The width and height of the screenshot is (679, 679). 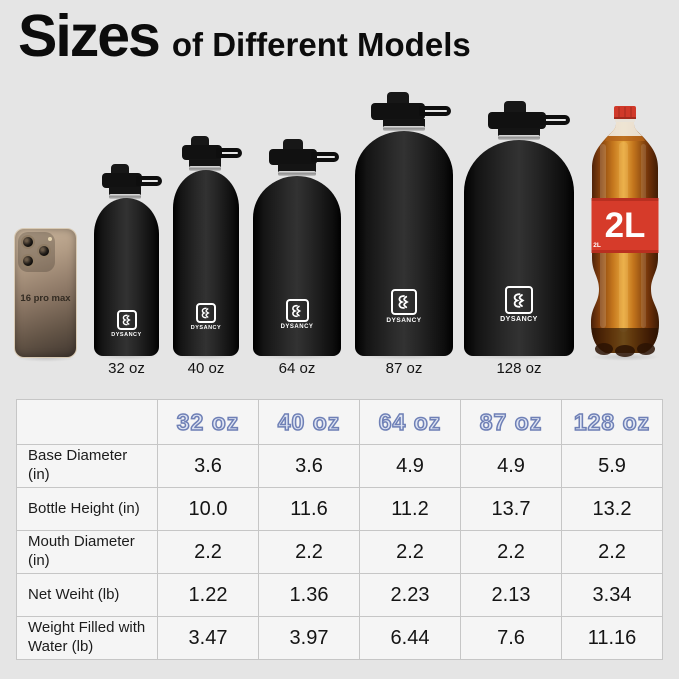 What do you see at coordinates (309, 466) in the screenshot?
I see `spec-value: 3.6` at bounding box center [309, 466].